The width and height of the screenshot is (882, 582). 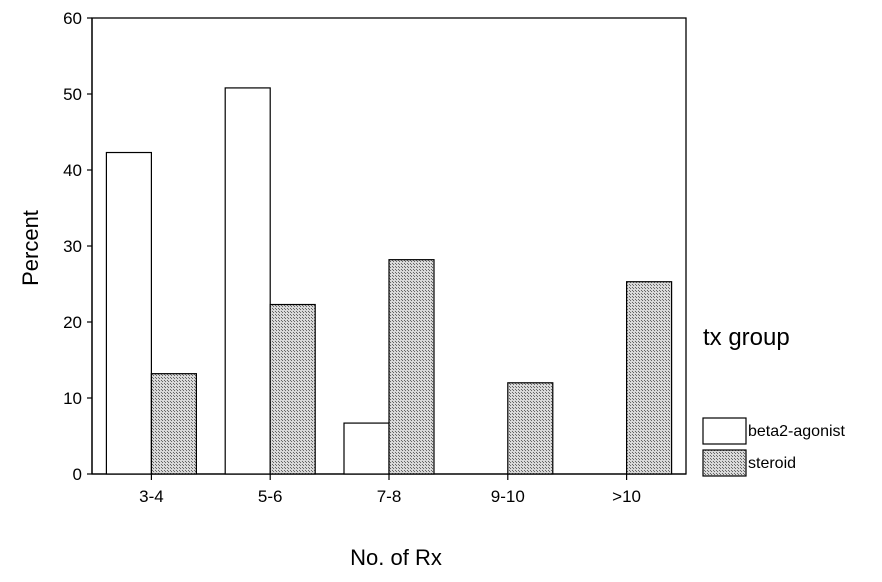 I want to click on y-tick-label: 60, so click(x=72, y=18).